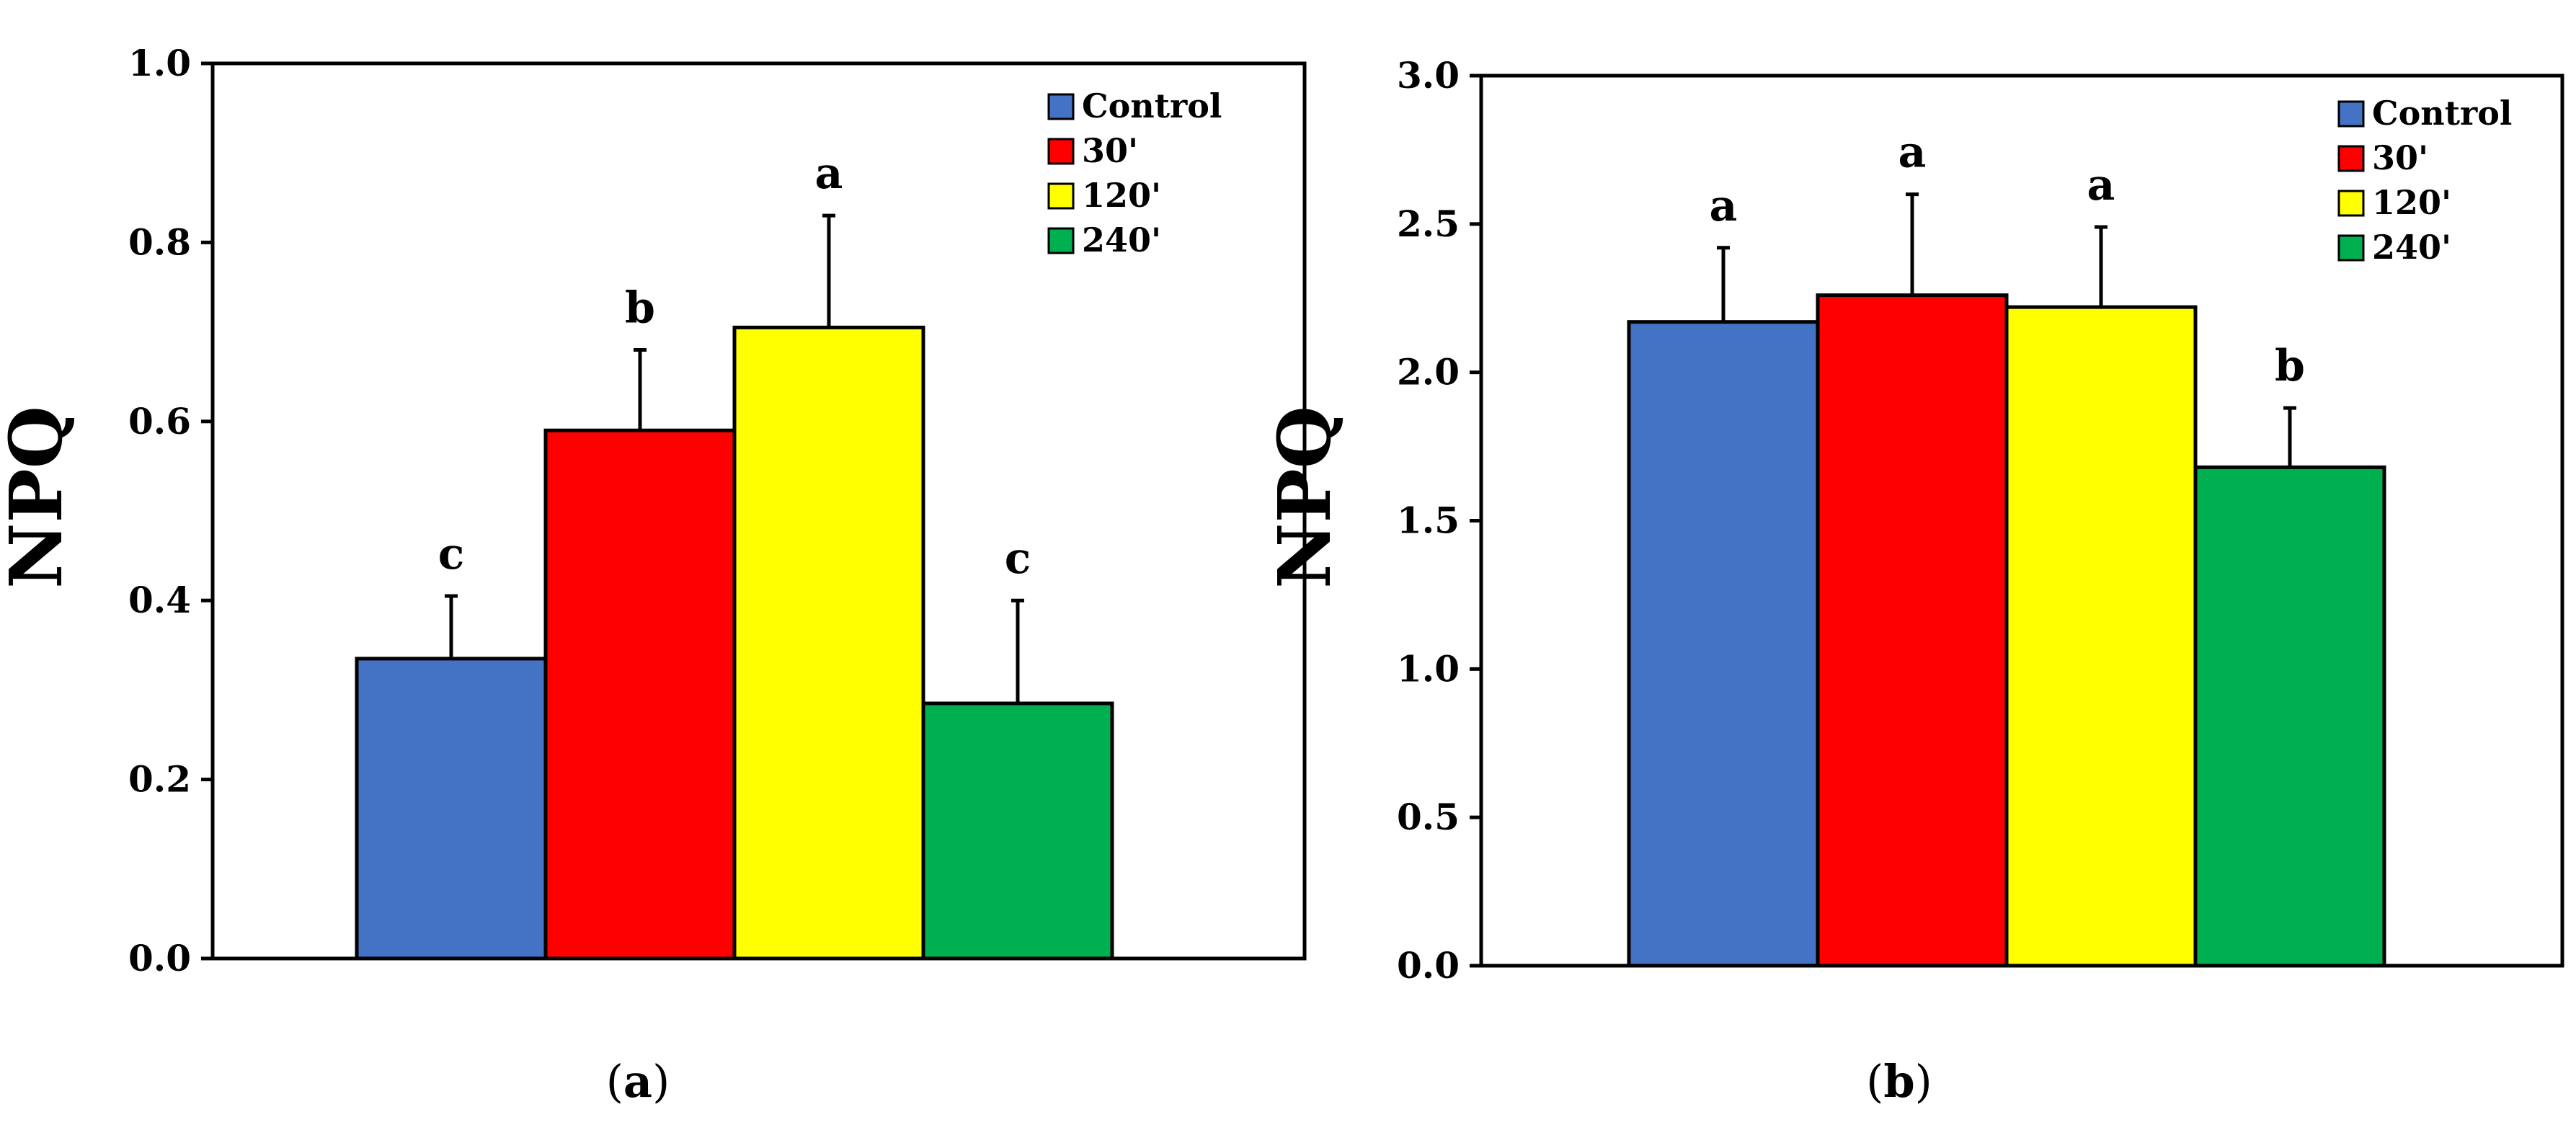 This screenshot has width=2576, height=1143. Describe the element at coordinates (159, 242) in the screenshot. I see `y-tick-label: 0.8` at that location.